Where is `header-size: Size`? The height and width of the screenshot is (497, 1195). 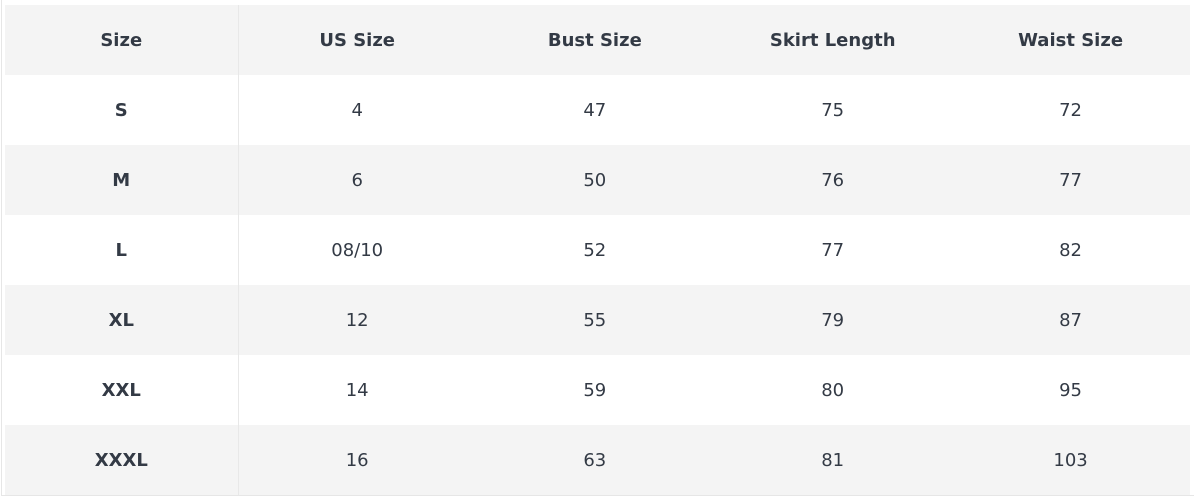 header-size: Size is located at coordinates (122, 40).